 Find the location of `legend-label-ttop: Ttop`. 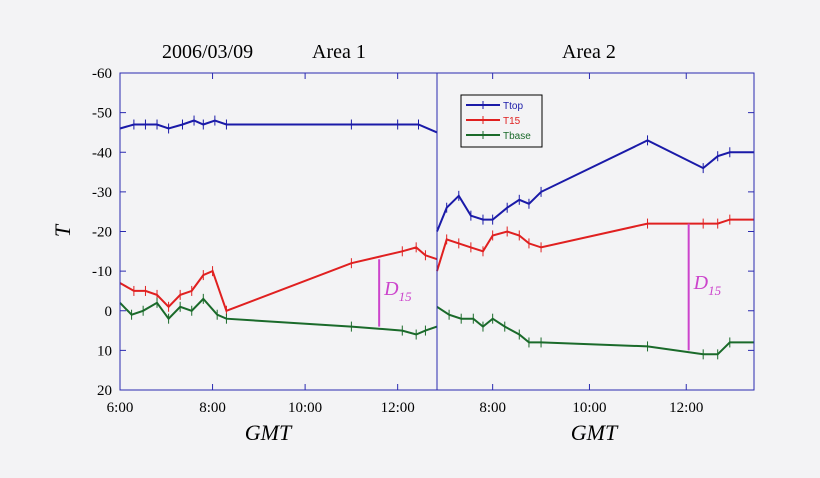

legend-label-ttop: Ttop is located at coordinates (513, 106).